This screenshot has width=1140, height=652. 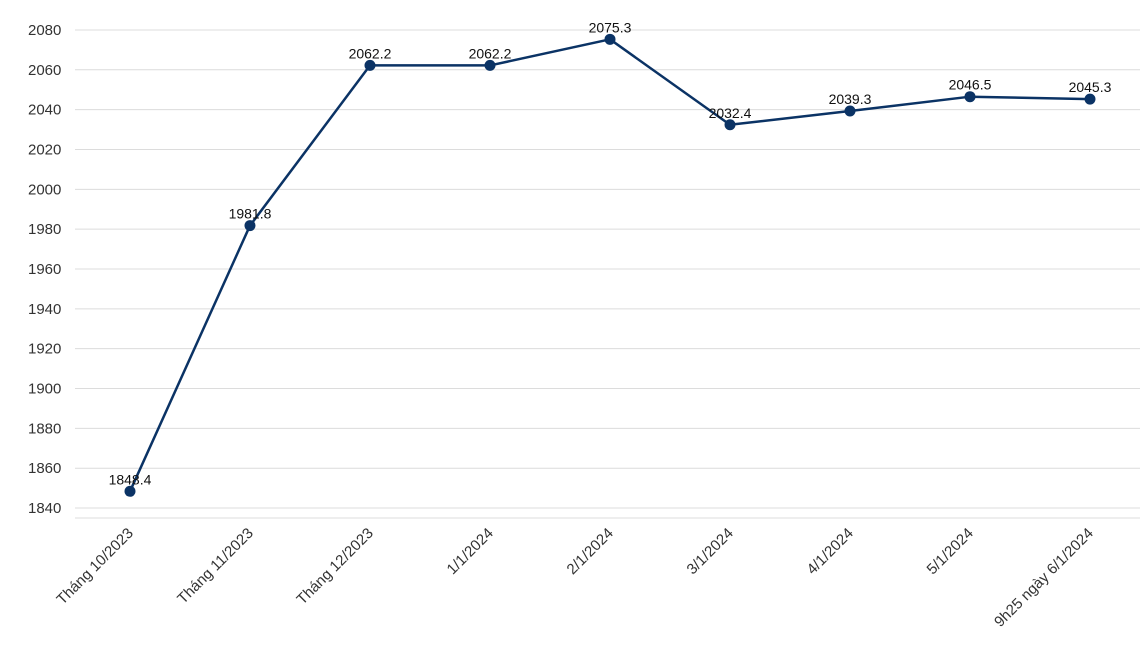 What do you see at coordinates (850, 99) in the screenshot?
I see `data-label: 2039.3` at bounding box center [850, 99].